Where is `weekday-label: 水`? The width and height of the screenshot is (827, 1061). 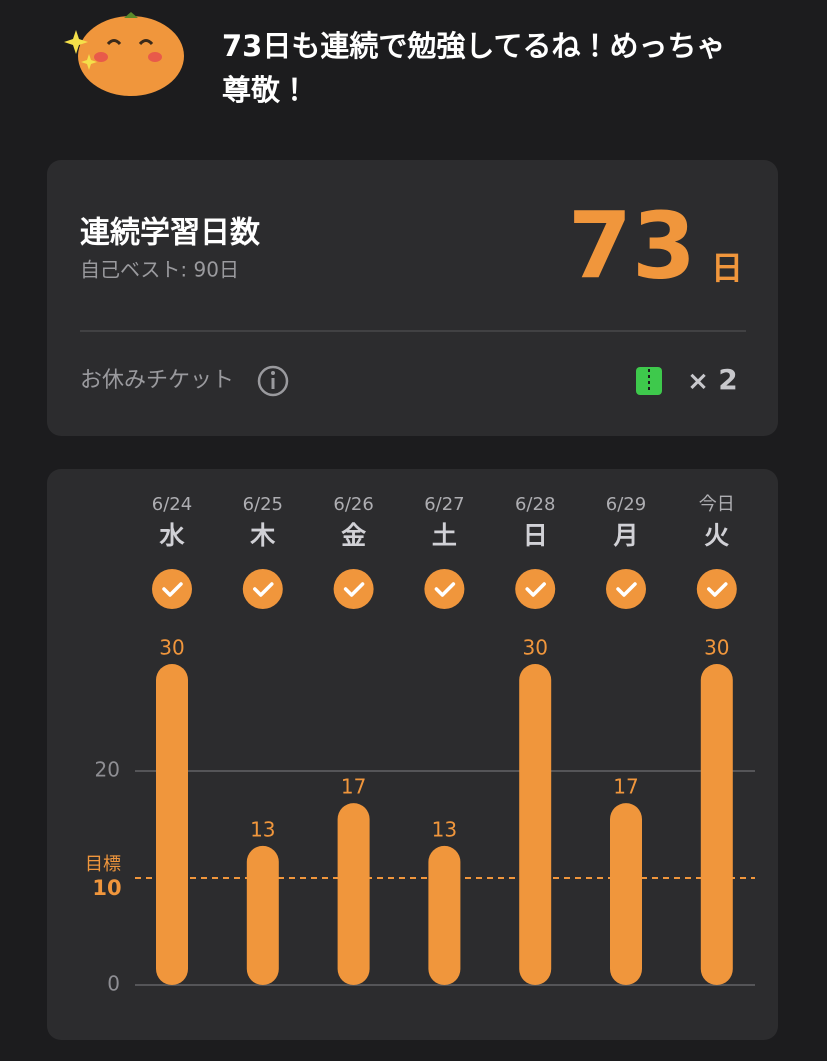
weekday-label: 水 is located at coordinates (171, 535).